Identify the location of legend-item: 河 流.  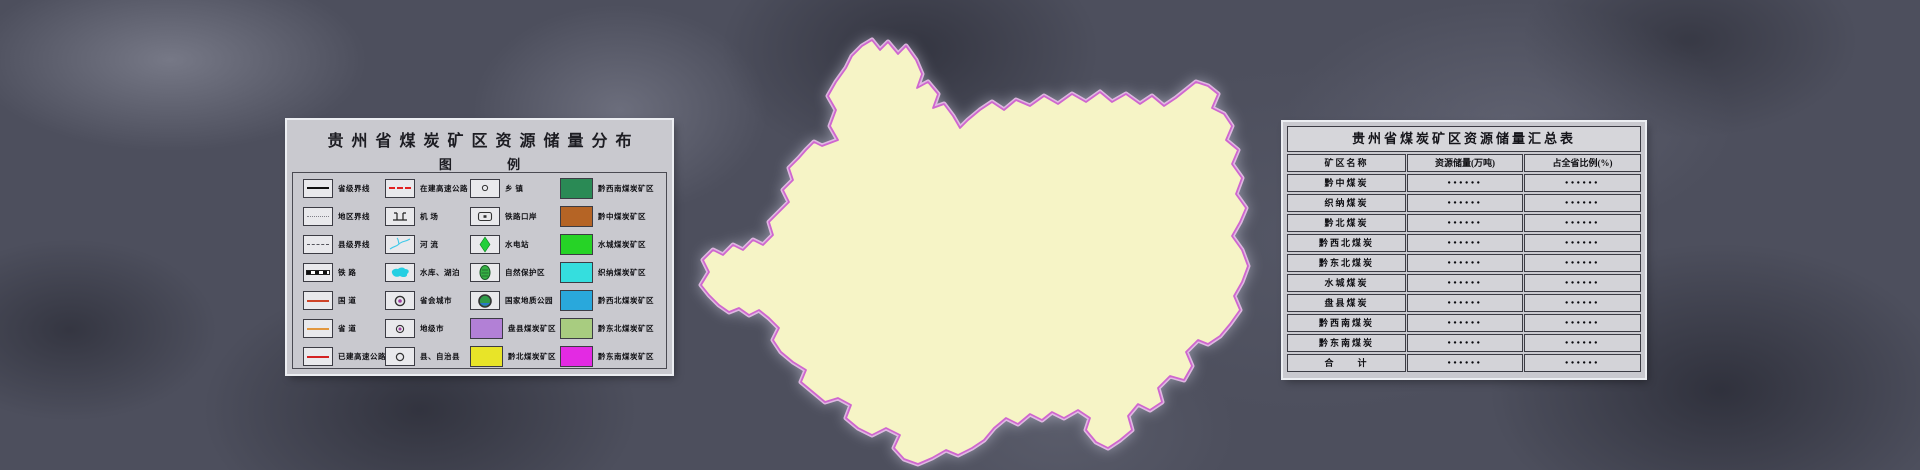
(411, 244).